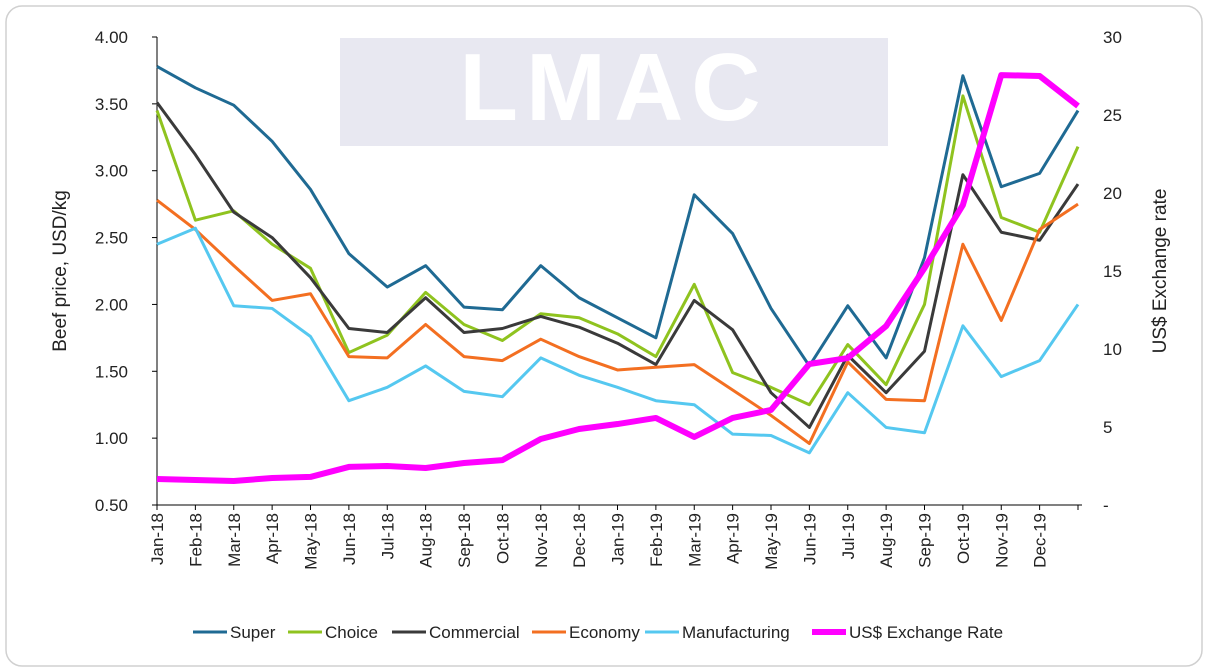  I want to click on watermark-box, so click(614, 92).